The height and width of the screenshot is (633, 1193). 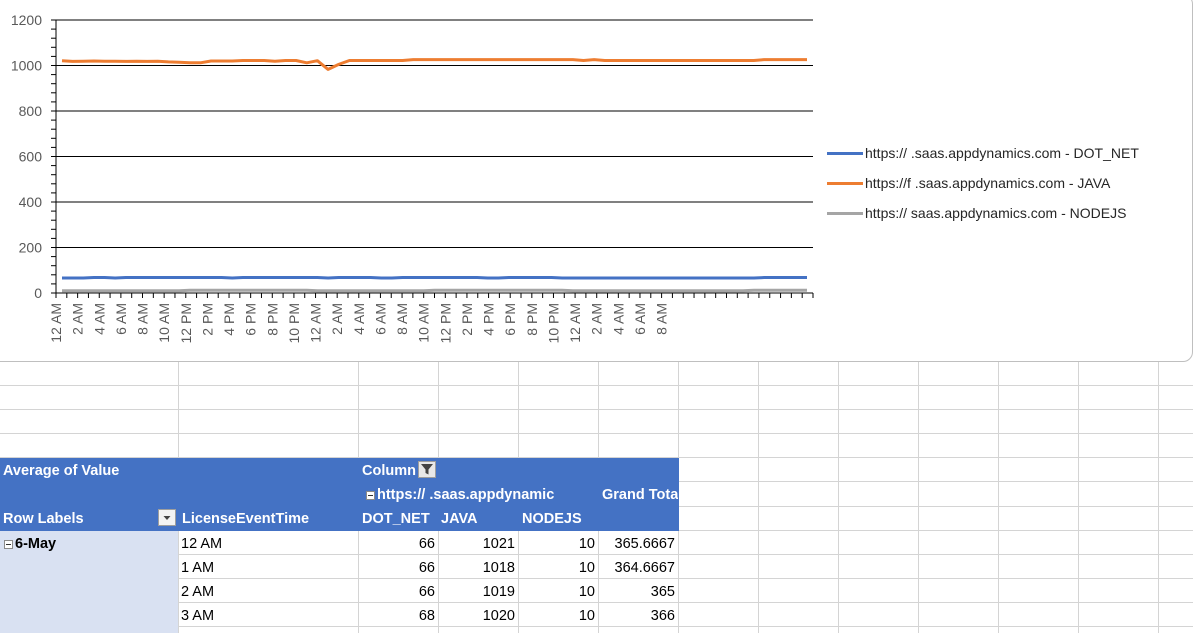 What do you see at coordinates (662, 592) in the screenshot?
I see `cell-grand-total: 365` at bounding box center [662, 592].